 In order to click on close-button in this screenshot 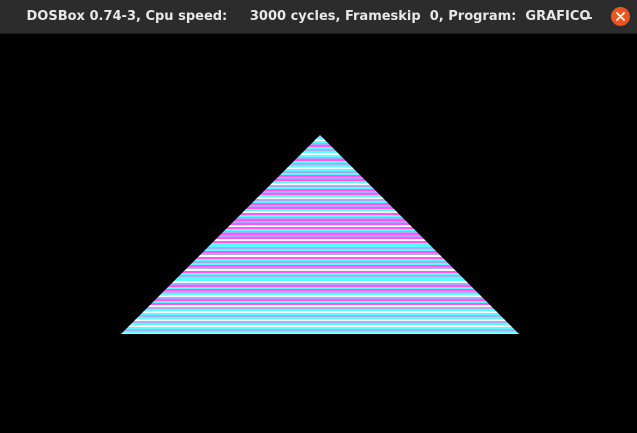, I will do `click(620, 16)`.